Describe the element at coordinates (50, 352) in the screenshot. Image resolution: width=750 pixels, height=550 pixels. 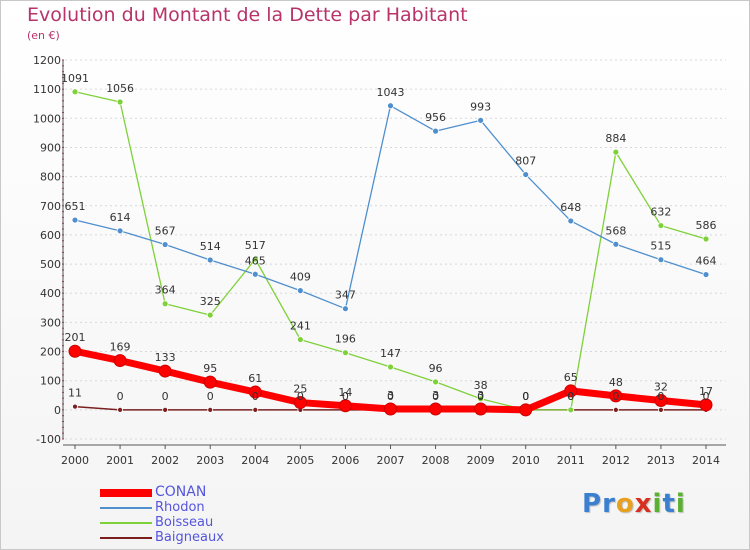
I see `y-tick-label: 200` at that location.